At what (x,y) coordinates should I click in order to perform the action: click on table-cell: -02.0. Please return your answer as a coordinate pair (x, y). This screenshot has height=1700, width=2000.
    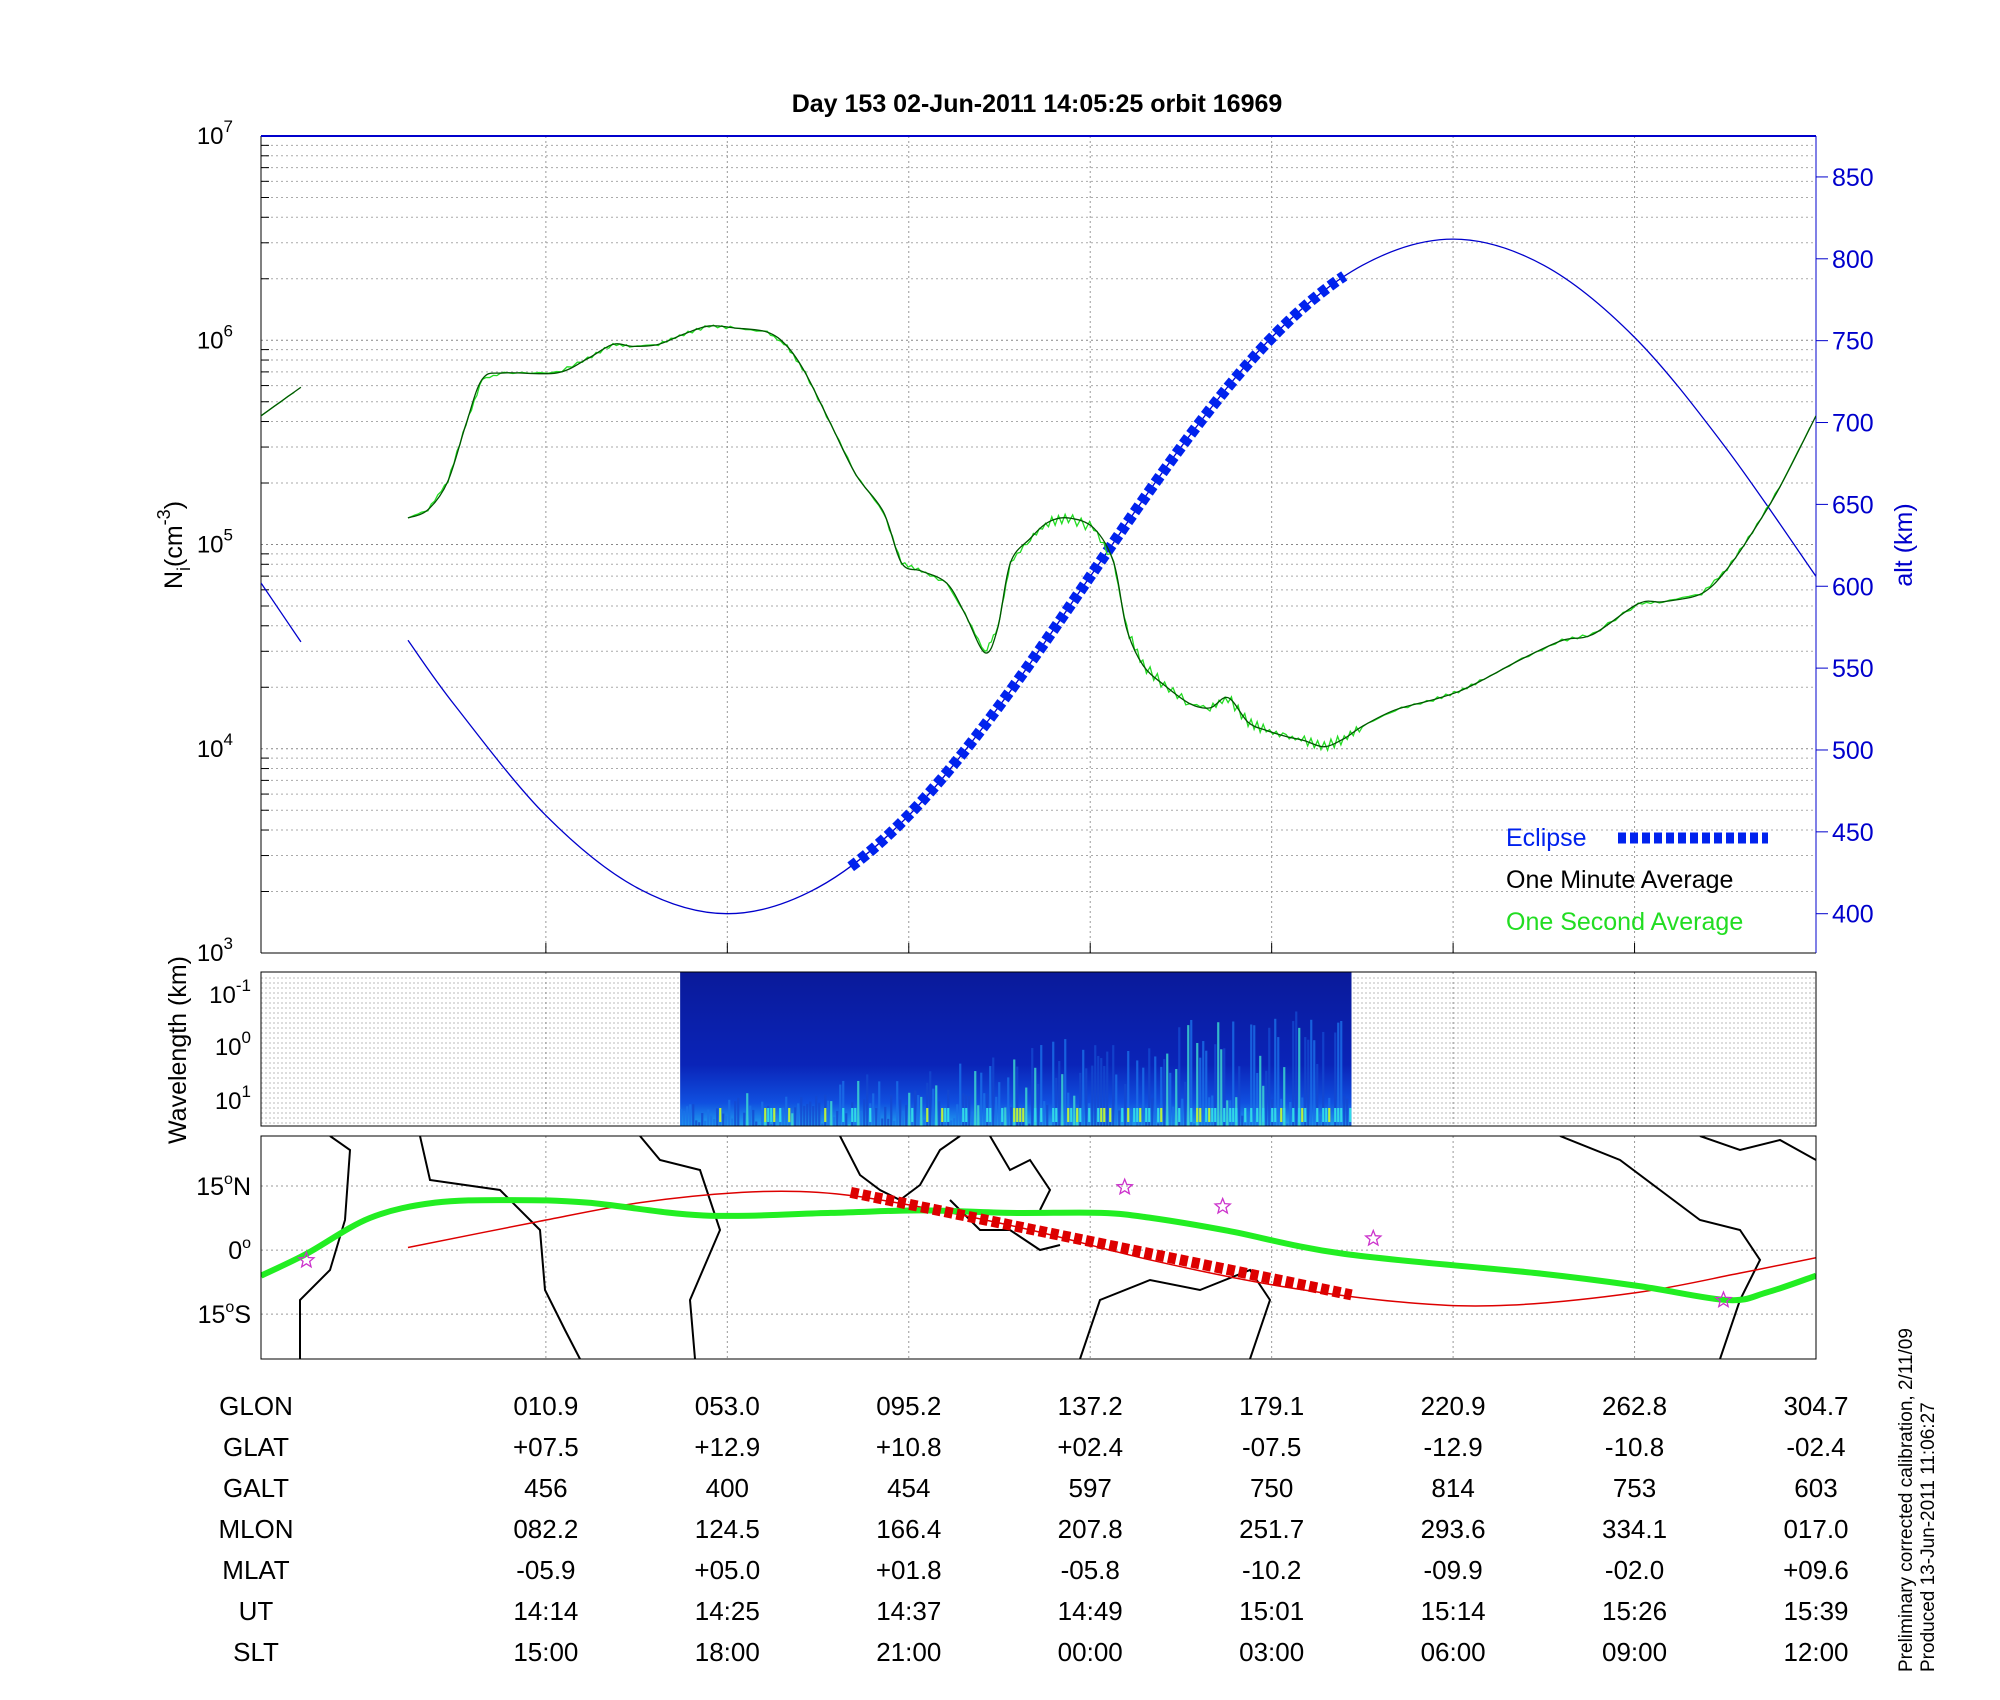
    Looking at the image, I should click on (1634, 1570).